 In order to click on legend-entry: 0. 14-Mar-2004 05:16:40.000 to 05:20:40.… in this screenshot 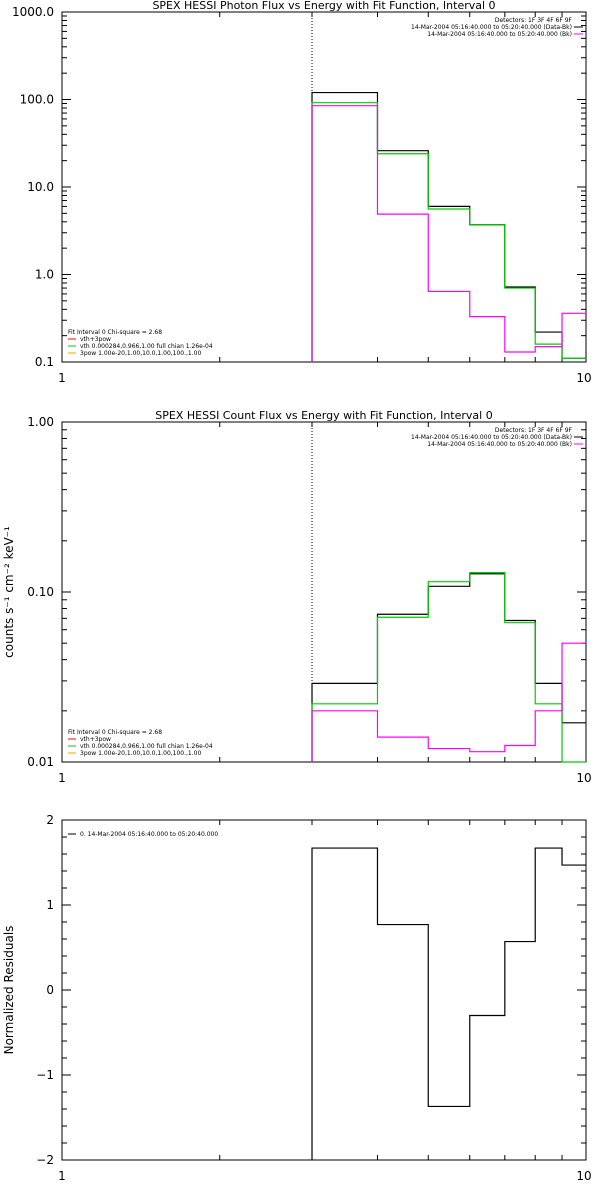, I will do `click(149, 834)`.